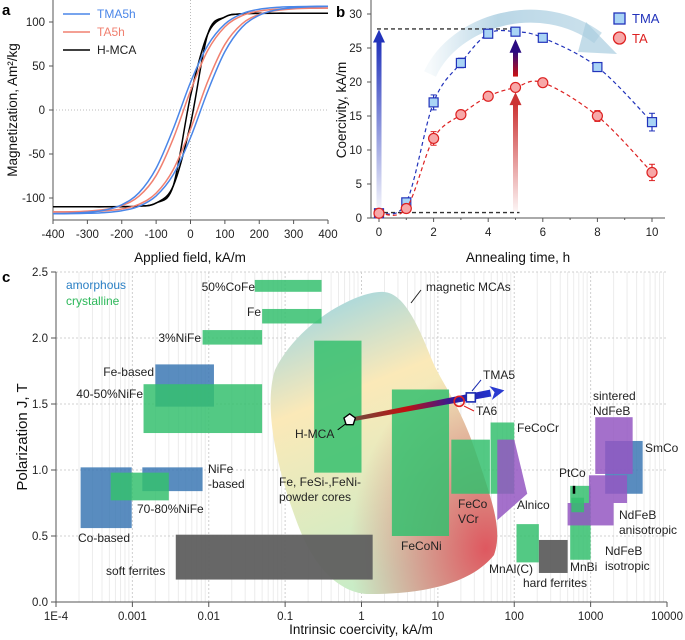 The height and width of the screenshot is (640, 685). What do you see at coordinates (614, 445) in the screenshot?
I see `region-sintered-ndfeb` at bounding box center [614, 445].